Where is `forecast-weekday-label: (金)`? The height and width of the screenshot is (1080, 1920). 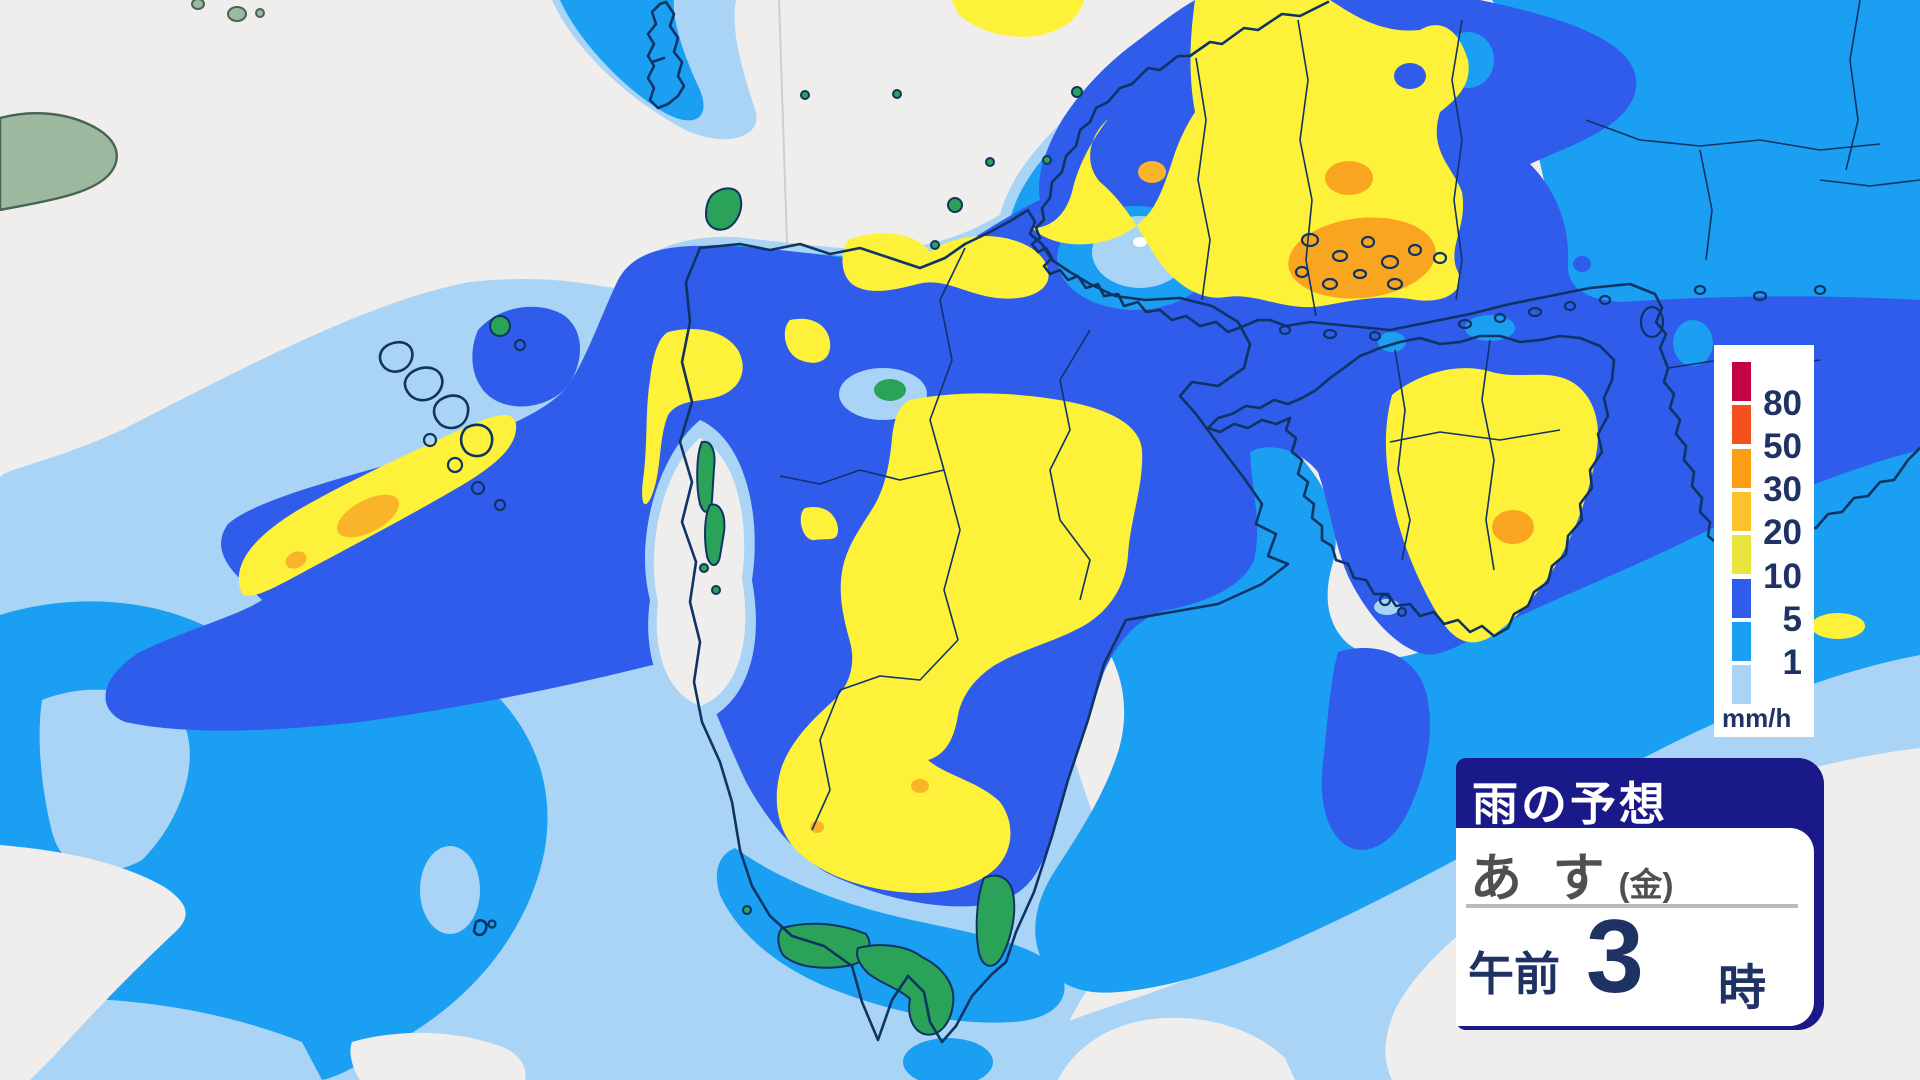
forecast-weekday-label: (金) is located at coordinates (1646, 884).